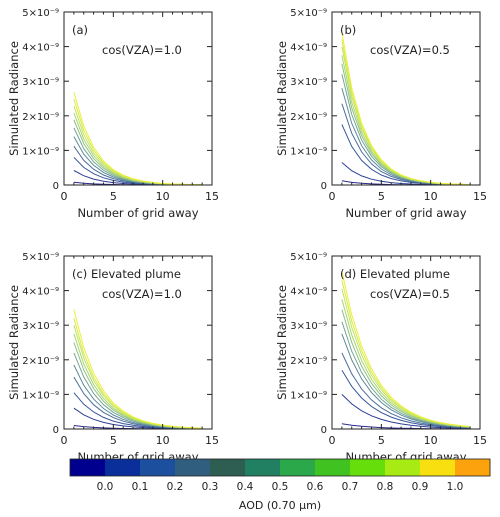 The width and height of the screenshot is (500, 517). Describe the element at coordinates (245, 487) in the screenshot. I see `colorbar-tick-label: 0.4` at that location.